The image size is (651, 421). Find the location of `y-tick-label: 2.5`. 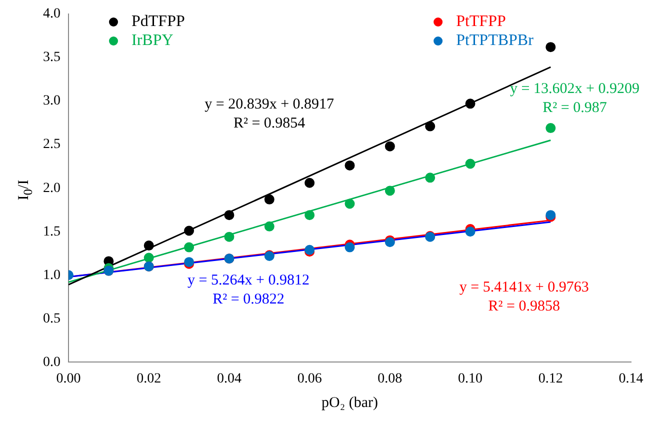

y-tick-label: 2.5 is located at coordinates (51, 144).